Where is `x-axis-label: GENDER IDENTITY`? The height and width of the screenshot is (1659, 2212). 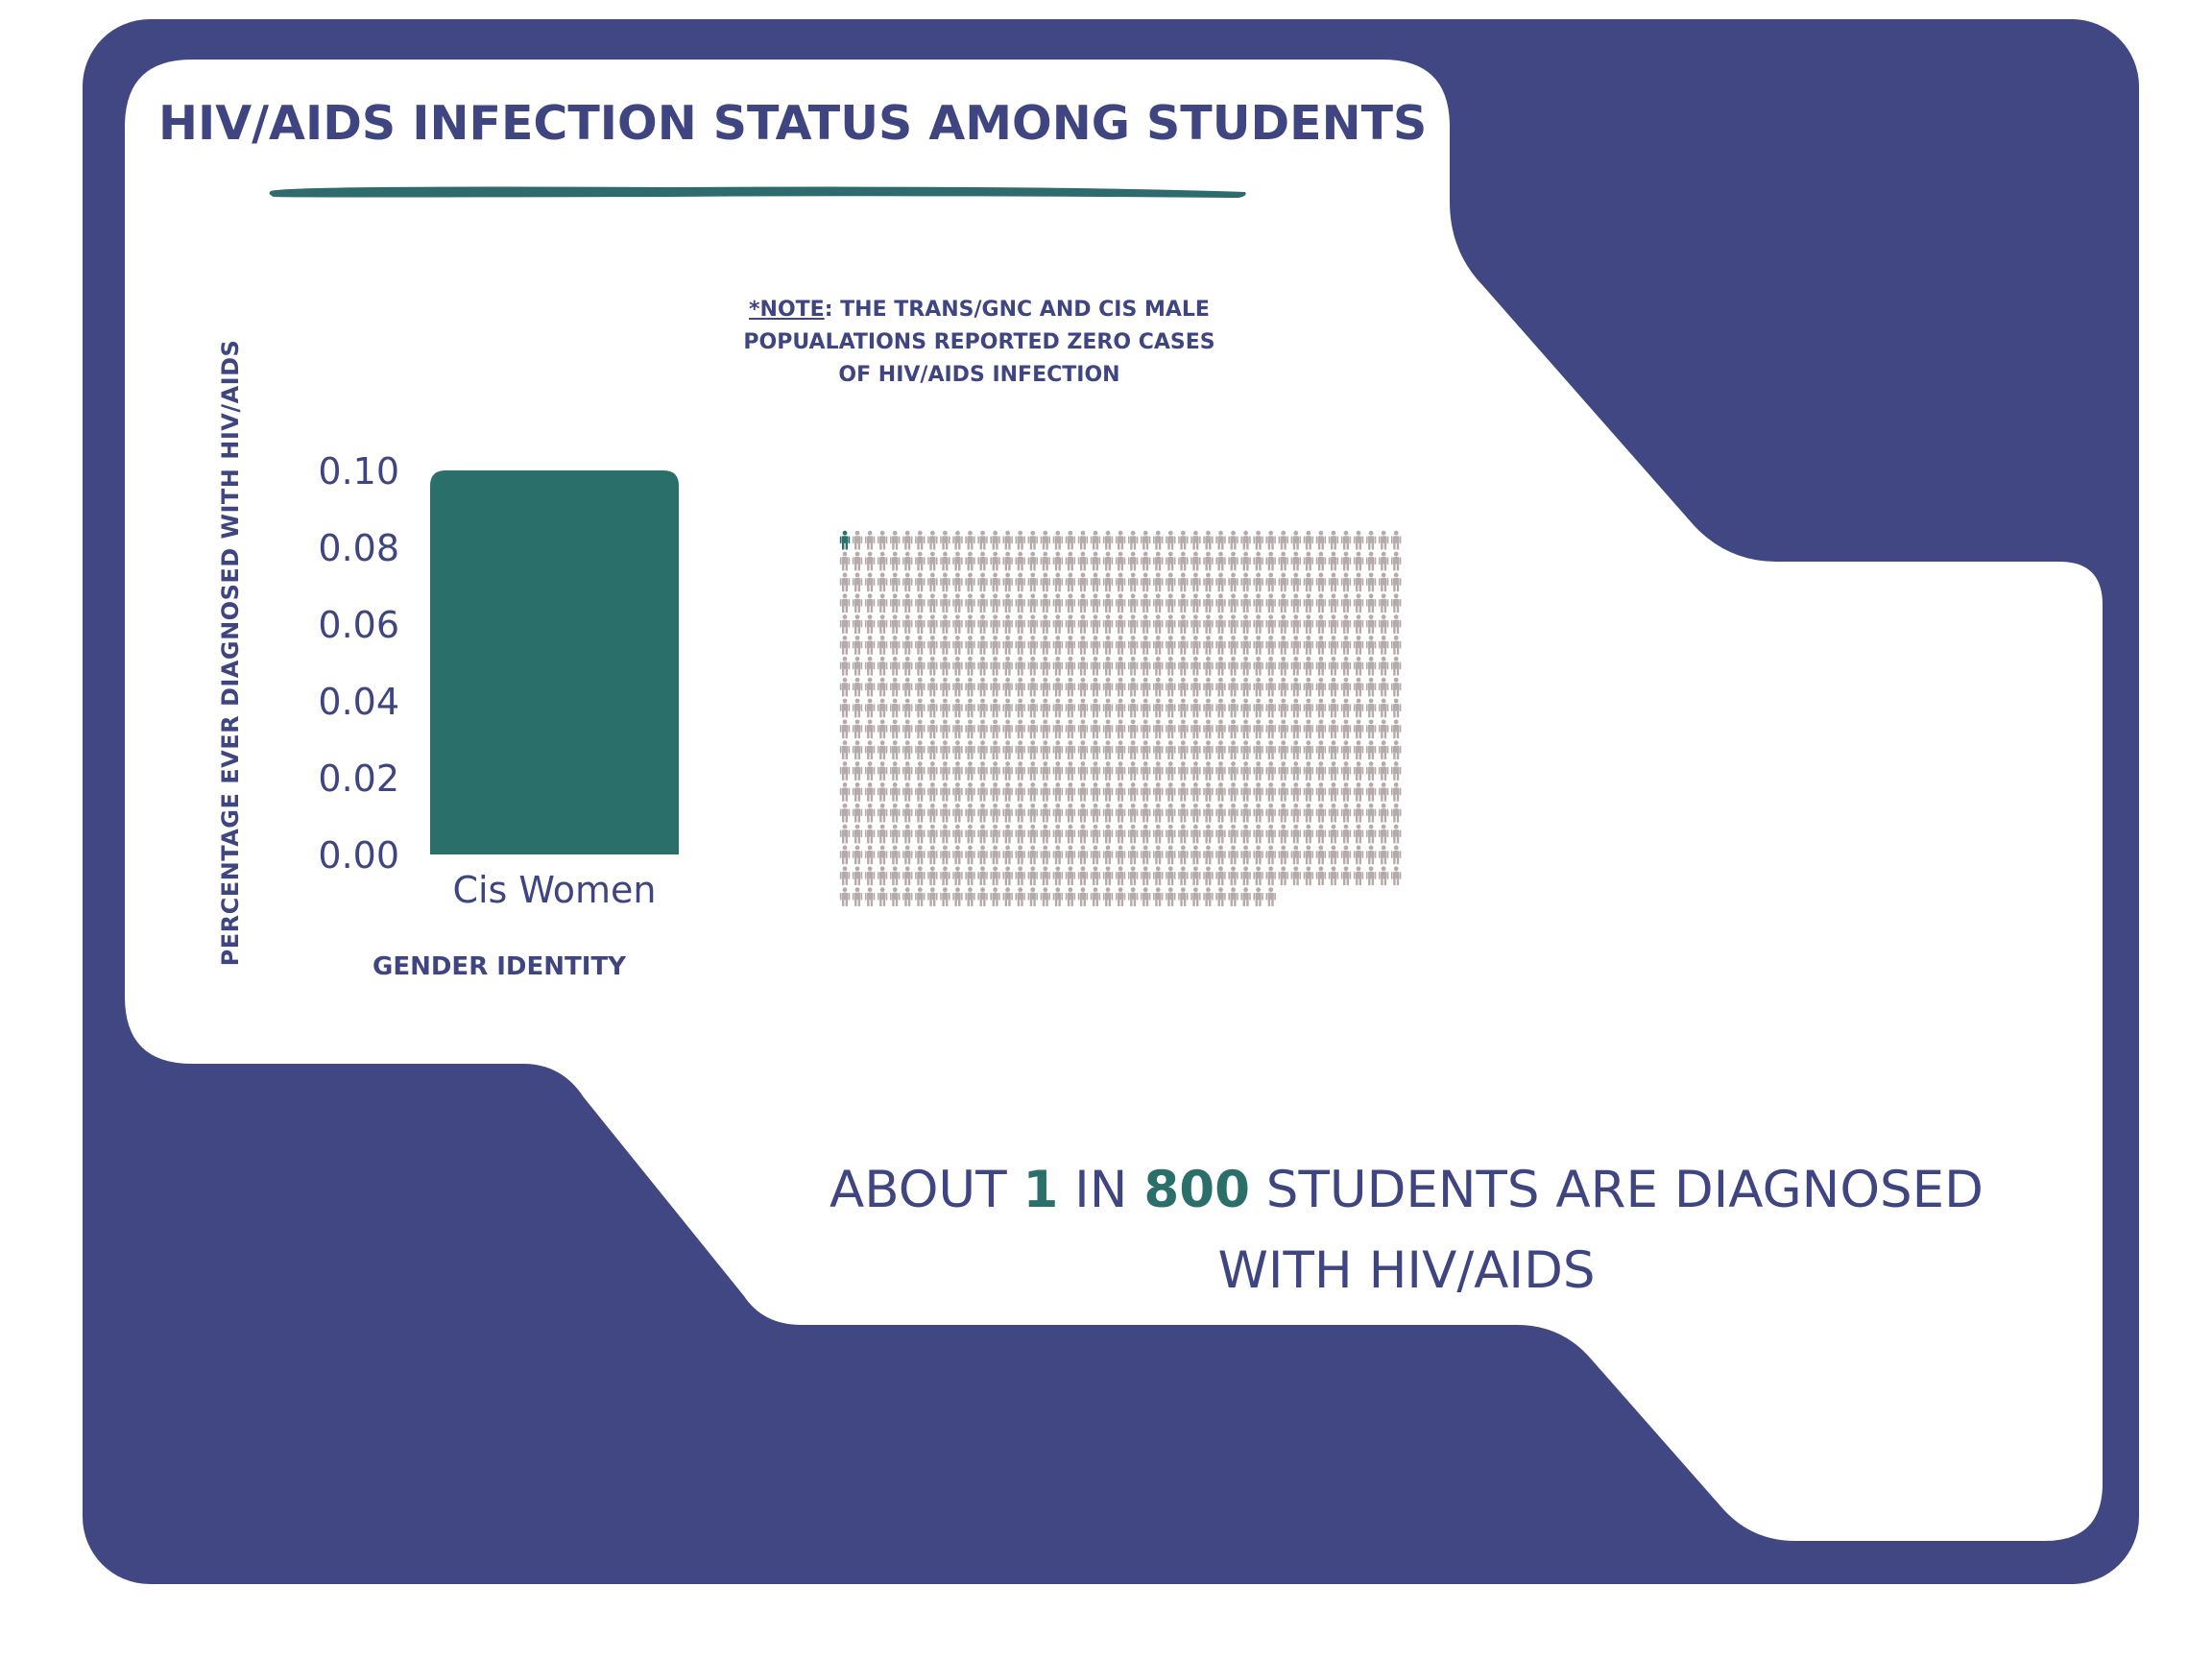
x-axis-label: GENDER IDENTITY is located at coordinates (500, 967).